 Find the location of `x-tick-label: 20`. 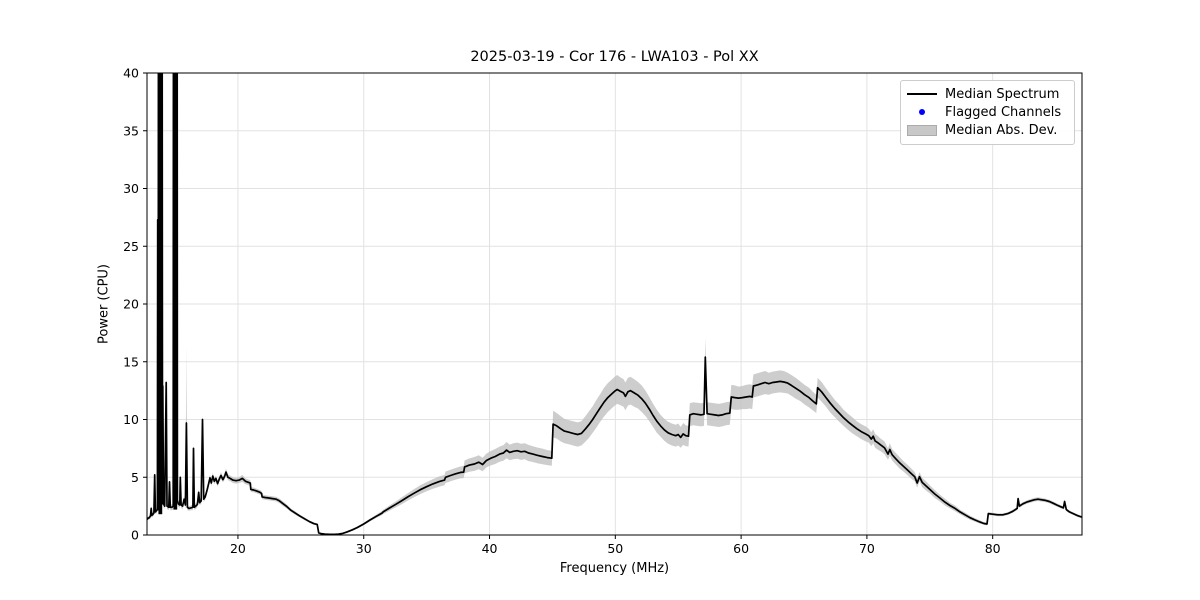

x-tick-label: 20 is located at coordinates (238, 548).